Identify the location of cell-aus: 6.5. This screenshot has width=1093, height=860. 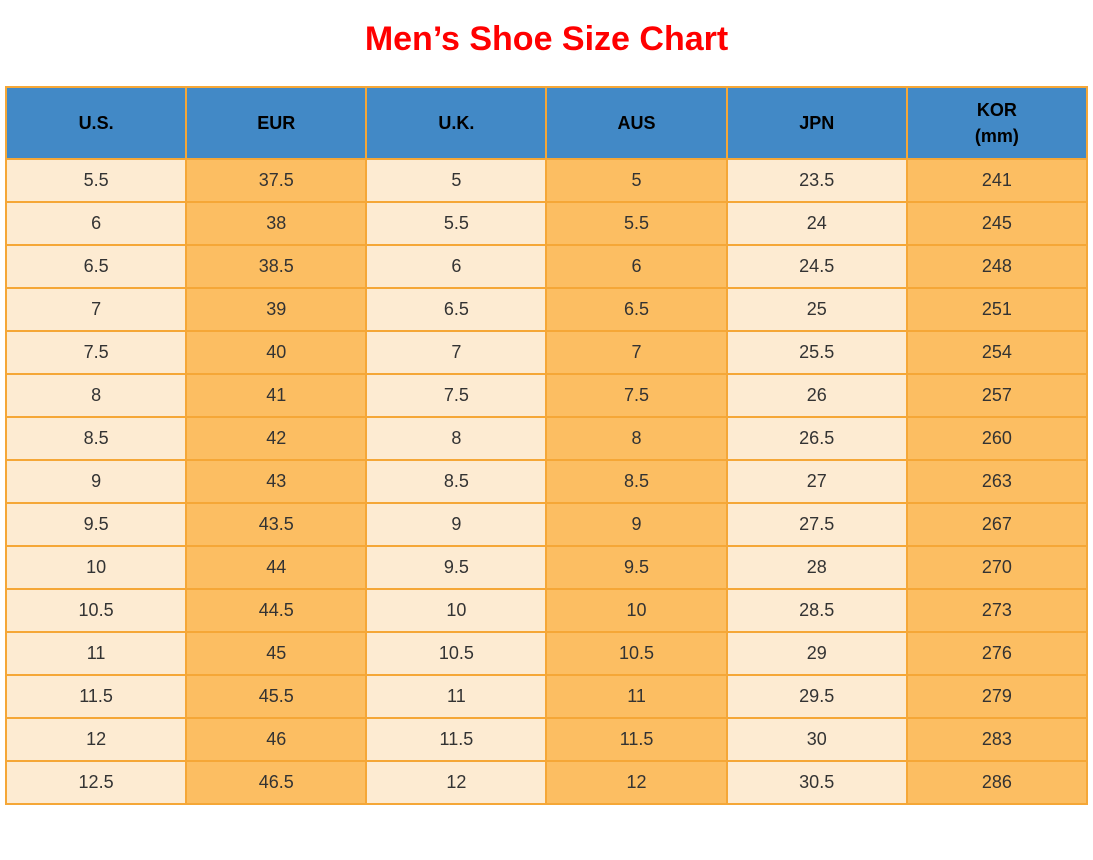
(636, 309).